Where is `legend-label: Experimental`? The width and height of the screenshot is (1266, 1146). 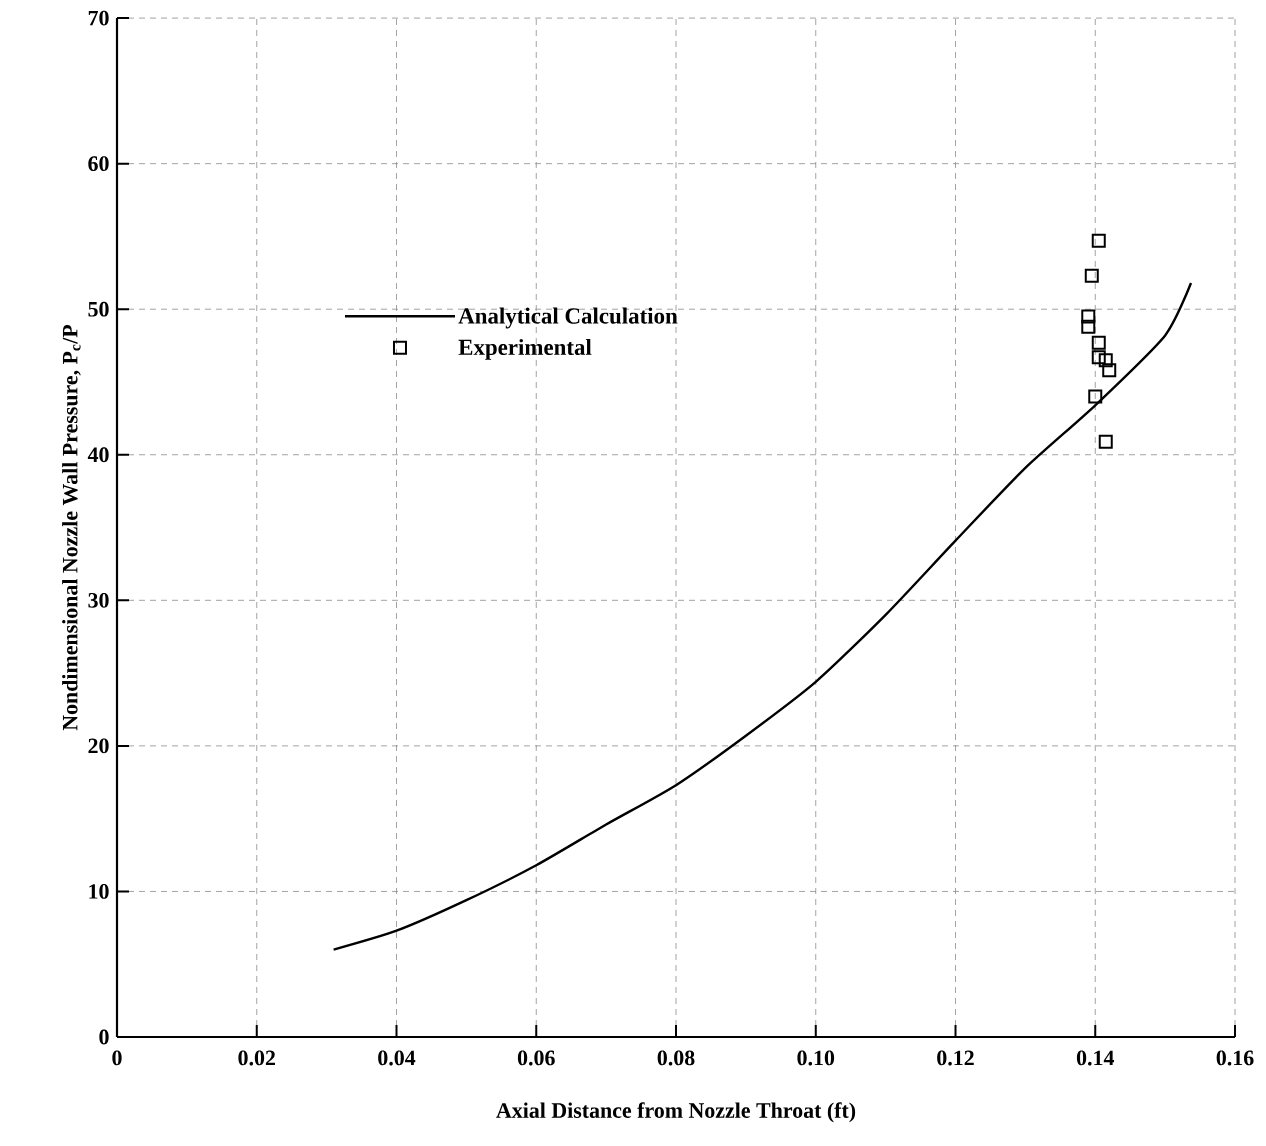
legend-label: Experimental is located at coordinates (525, 349).